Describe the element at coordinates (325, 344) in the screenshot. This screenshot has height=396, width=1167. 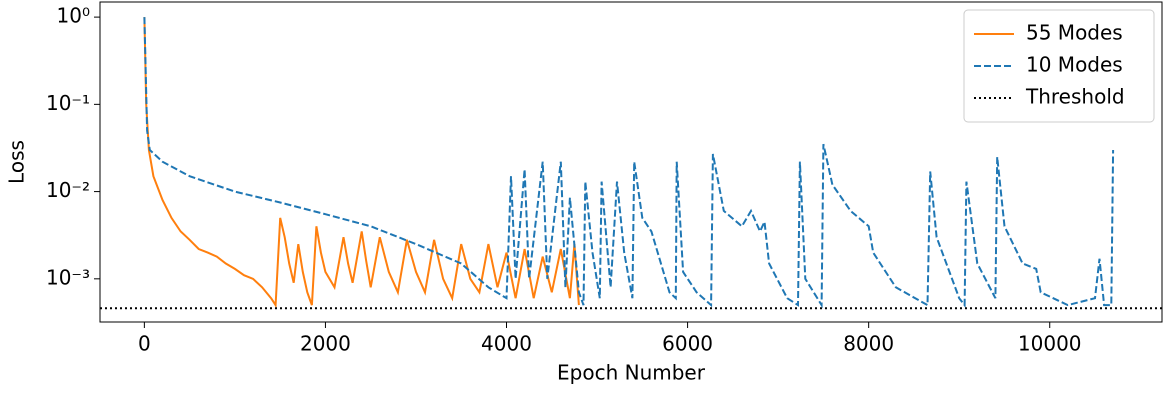
I see `x-tick-label: 2000` at that location.